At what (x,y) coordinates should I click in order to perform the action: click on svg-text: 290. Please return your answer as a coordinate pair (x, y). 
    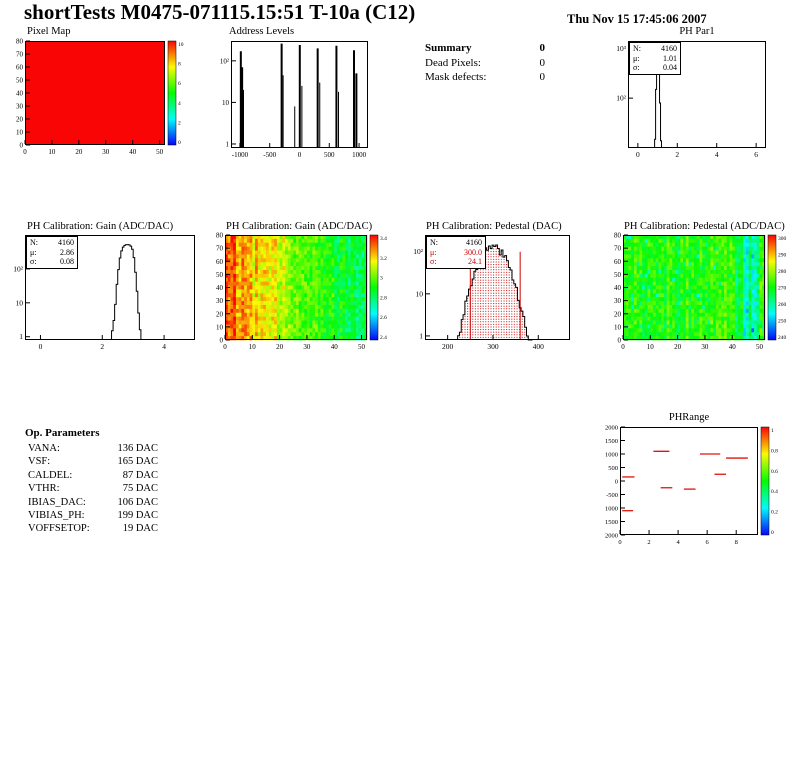
    Looking at the image, I should click on (782, 256).